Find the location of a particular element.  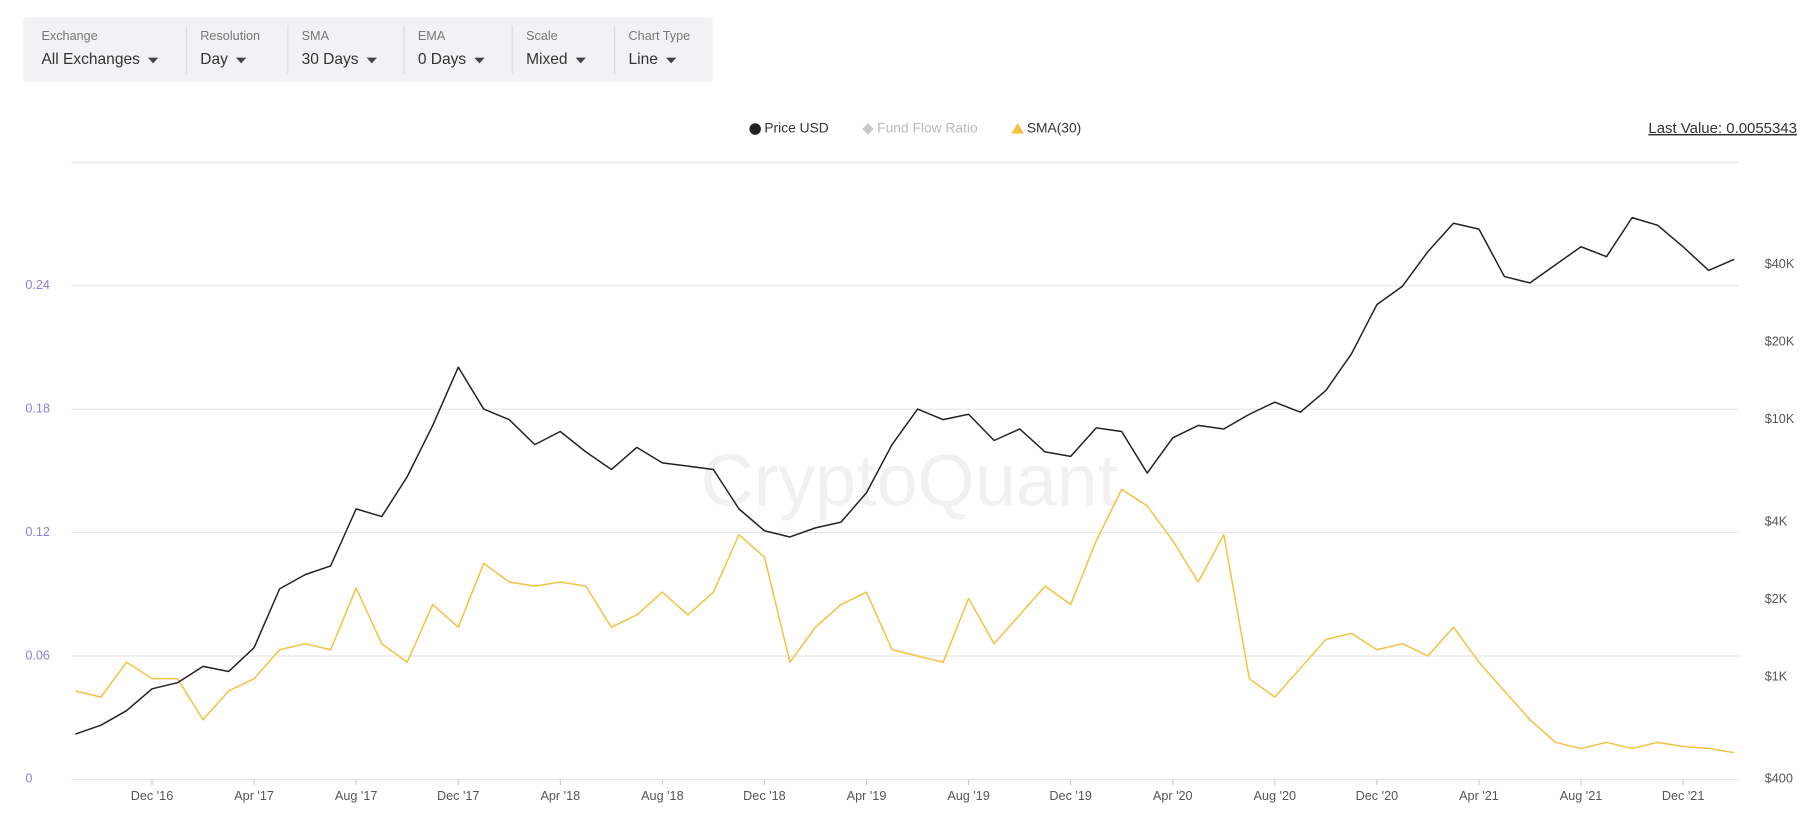

control-bar is located at coordinates (368, 49).